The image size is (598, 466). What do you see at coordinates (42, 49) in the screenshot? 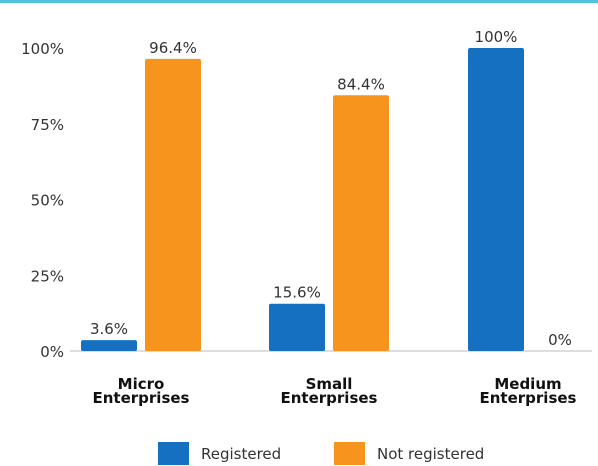
I see `y-tick-label: 100%` at bounding box center [42, 49].